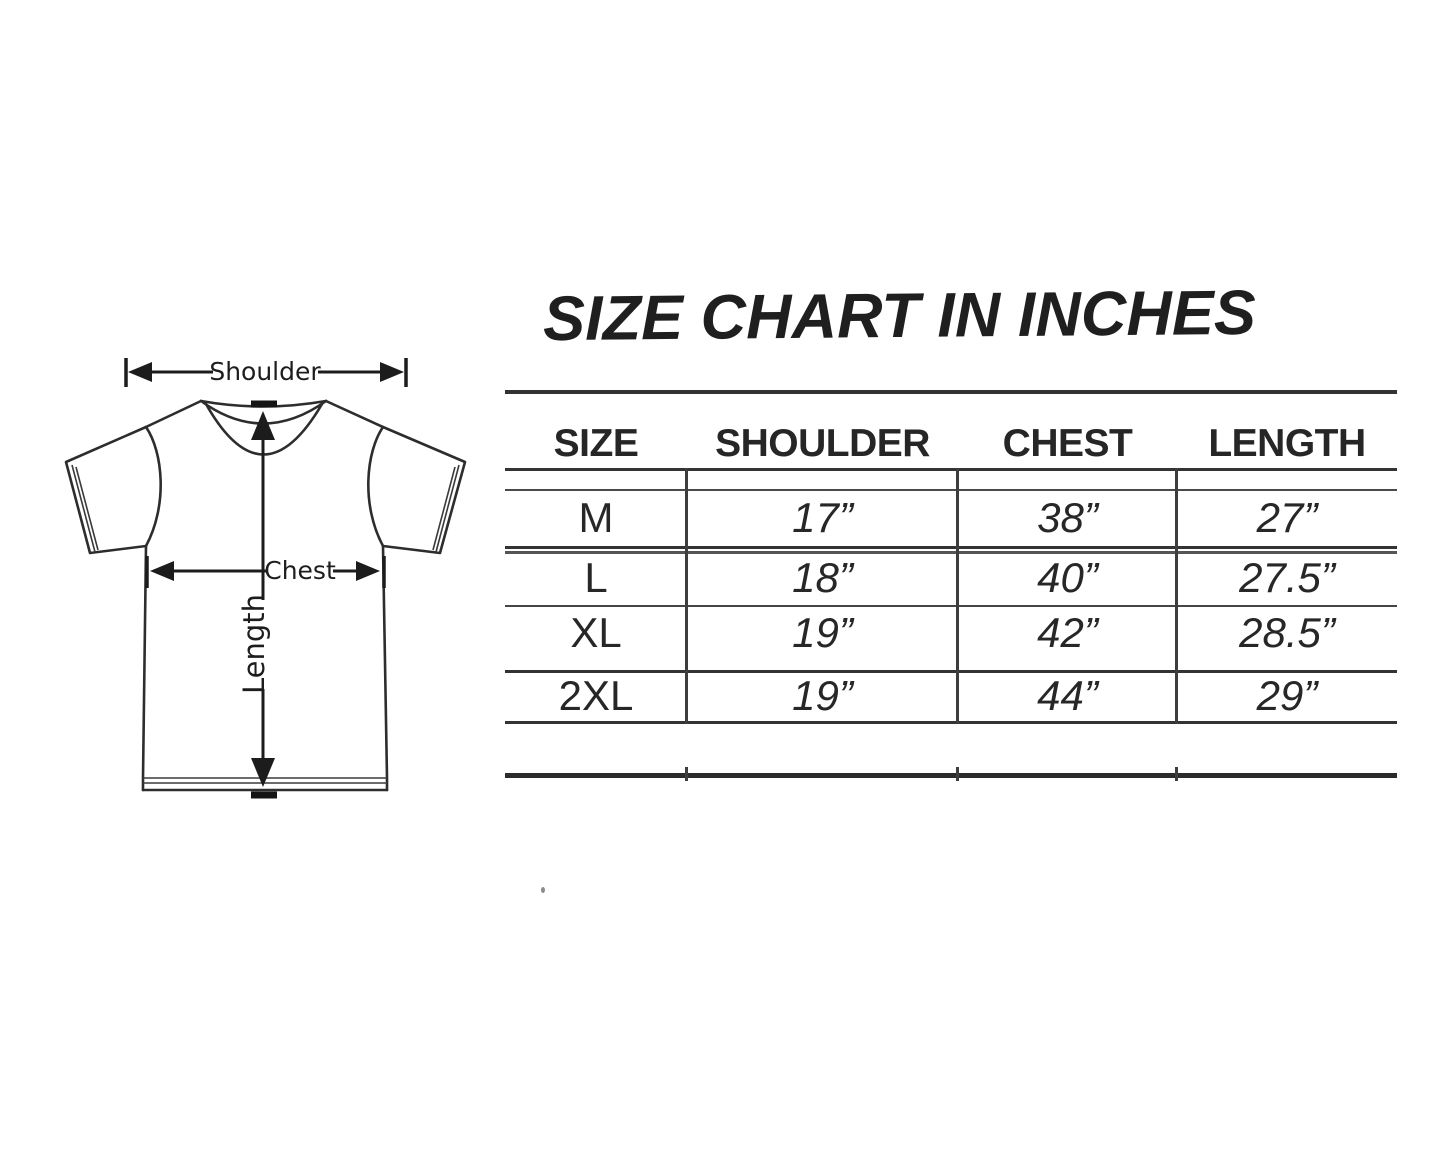 This screenshot has height=1155, width=1445. What do you see at coordinates (1067, 517) in the screenshot?
I see `chest-cell: 38”` at bounding box center [1067, 517].